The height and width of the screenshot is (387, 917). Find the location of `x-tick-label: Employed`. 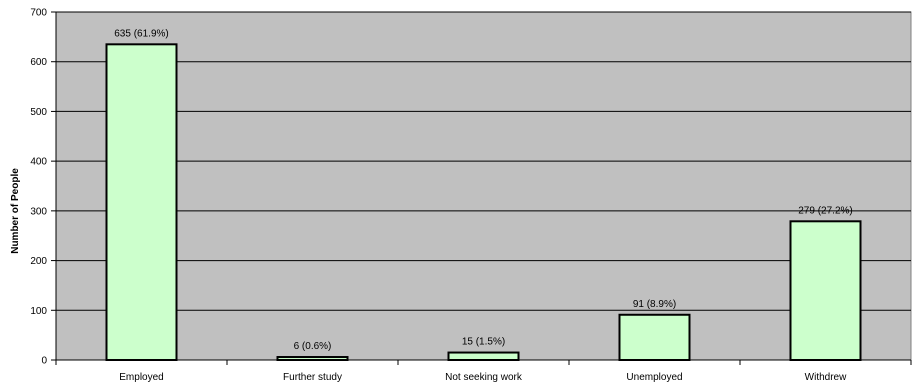

x-tick-label: Employed is located at coordinates (141, 377).